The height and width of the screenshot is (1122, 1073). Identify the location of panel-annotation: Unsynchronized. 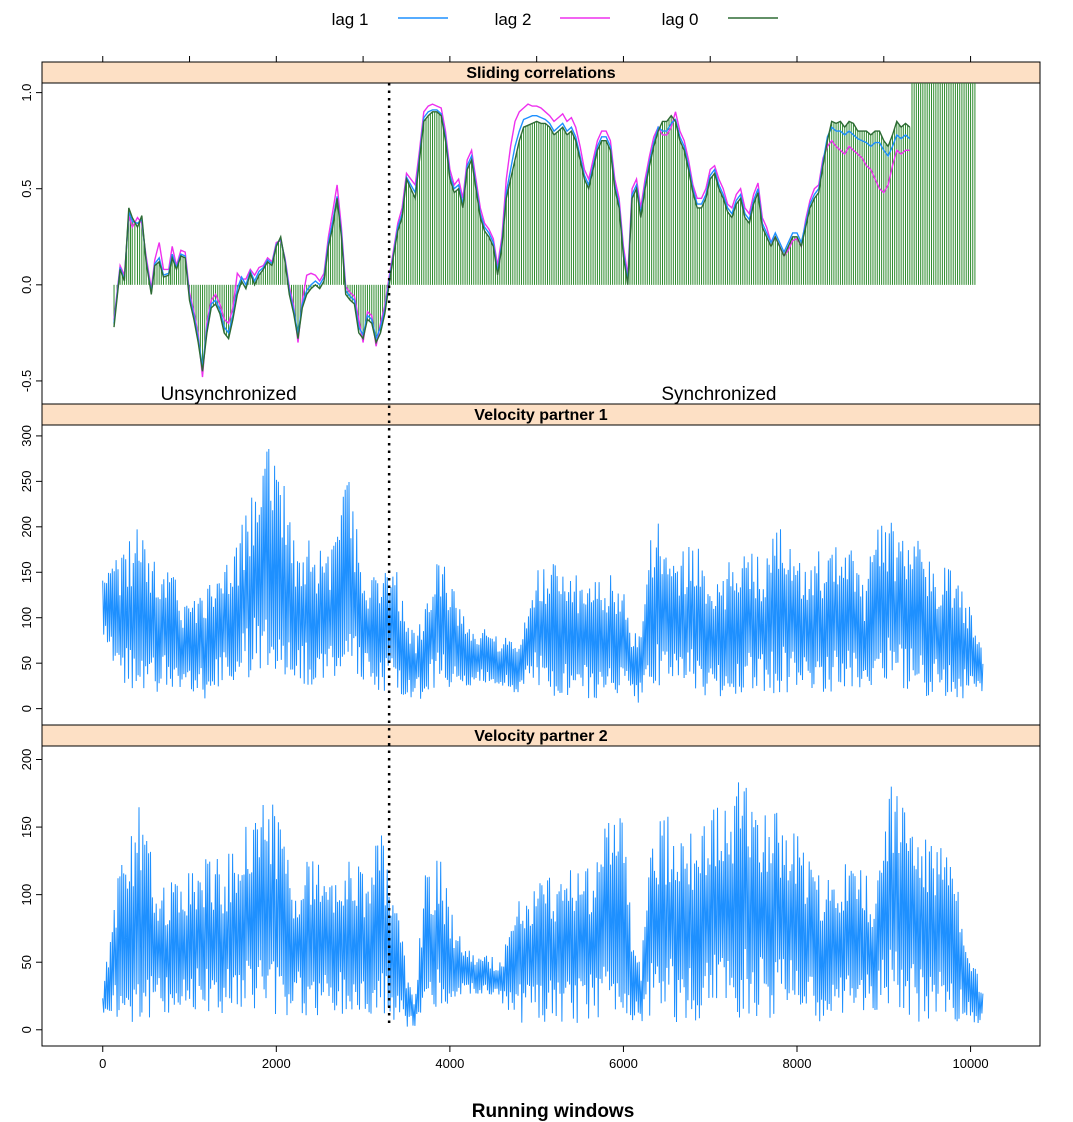
(228, 394).